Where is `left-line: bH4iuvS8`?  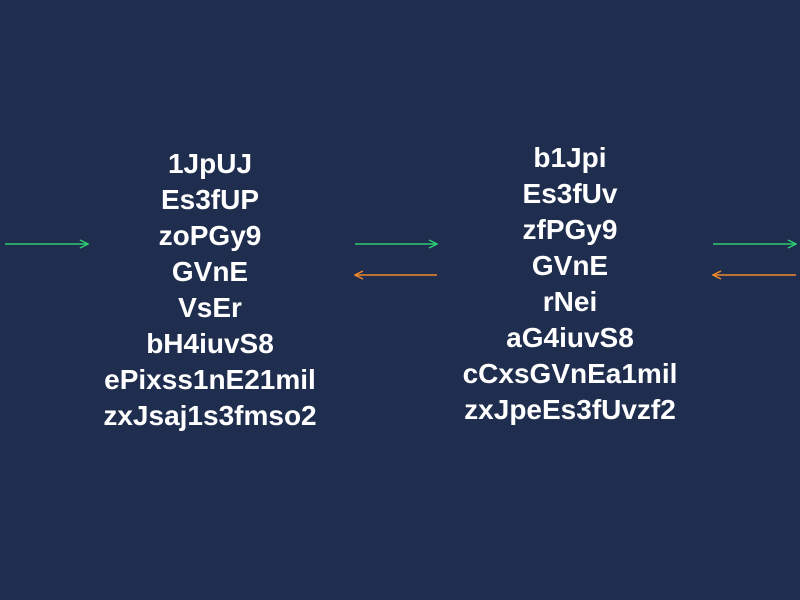 left-line: bH4iuvS8 is located at coordinates (210, 343).